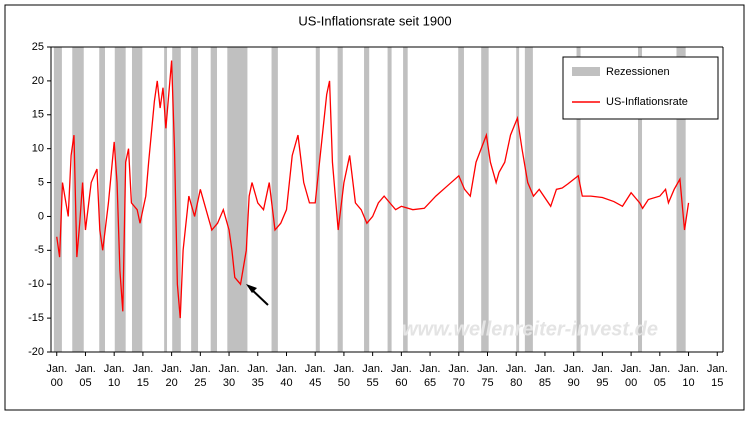 This screenshot has width=750, height=422. What do you see at coordinates (41, 182) in the screenshot?
I see `y-tick-label: 5` at bounding box center [41, 182].